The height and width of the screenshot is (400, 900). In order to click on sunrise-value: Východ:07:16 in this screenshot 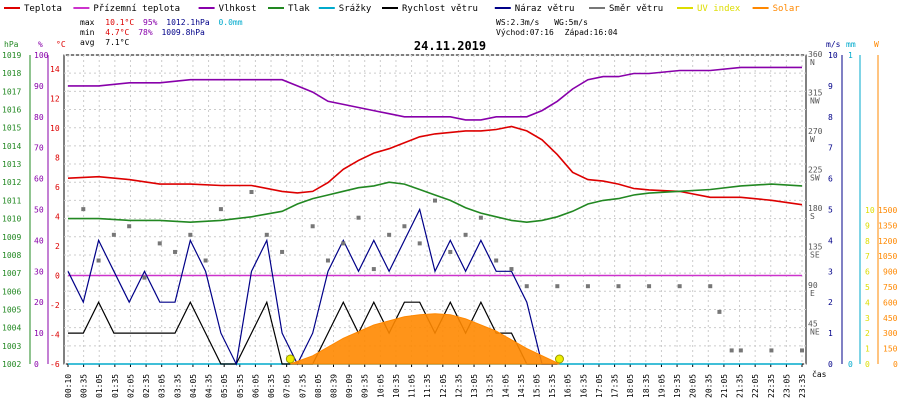, I will do `click(525, 32)`.